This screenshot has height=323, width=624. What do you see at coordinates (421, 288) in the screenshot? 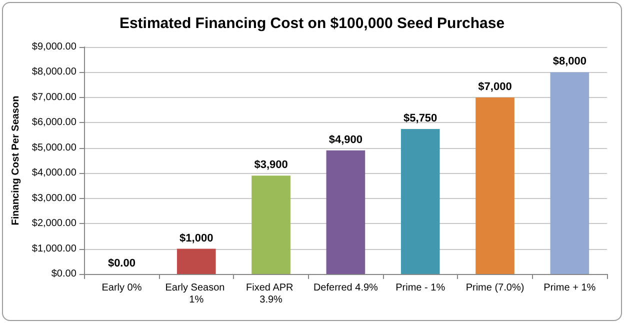
I see `x-tick-label: Prime - 1%` at bounding box center [421, 288].